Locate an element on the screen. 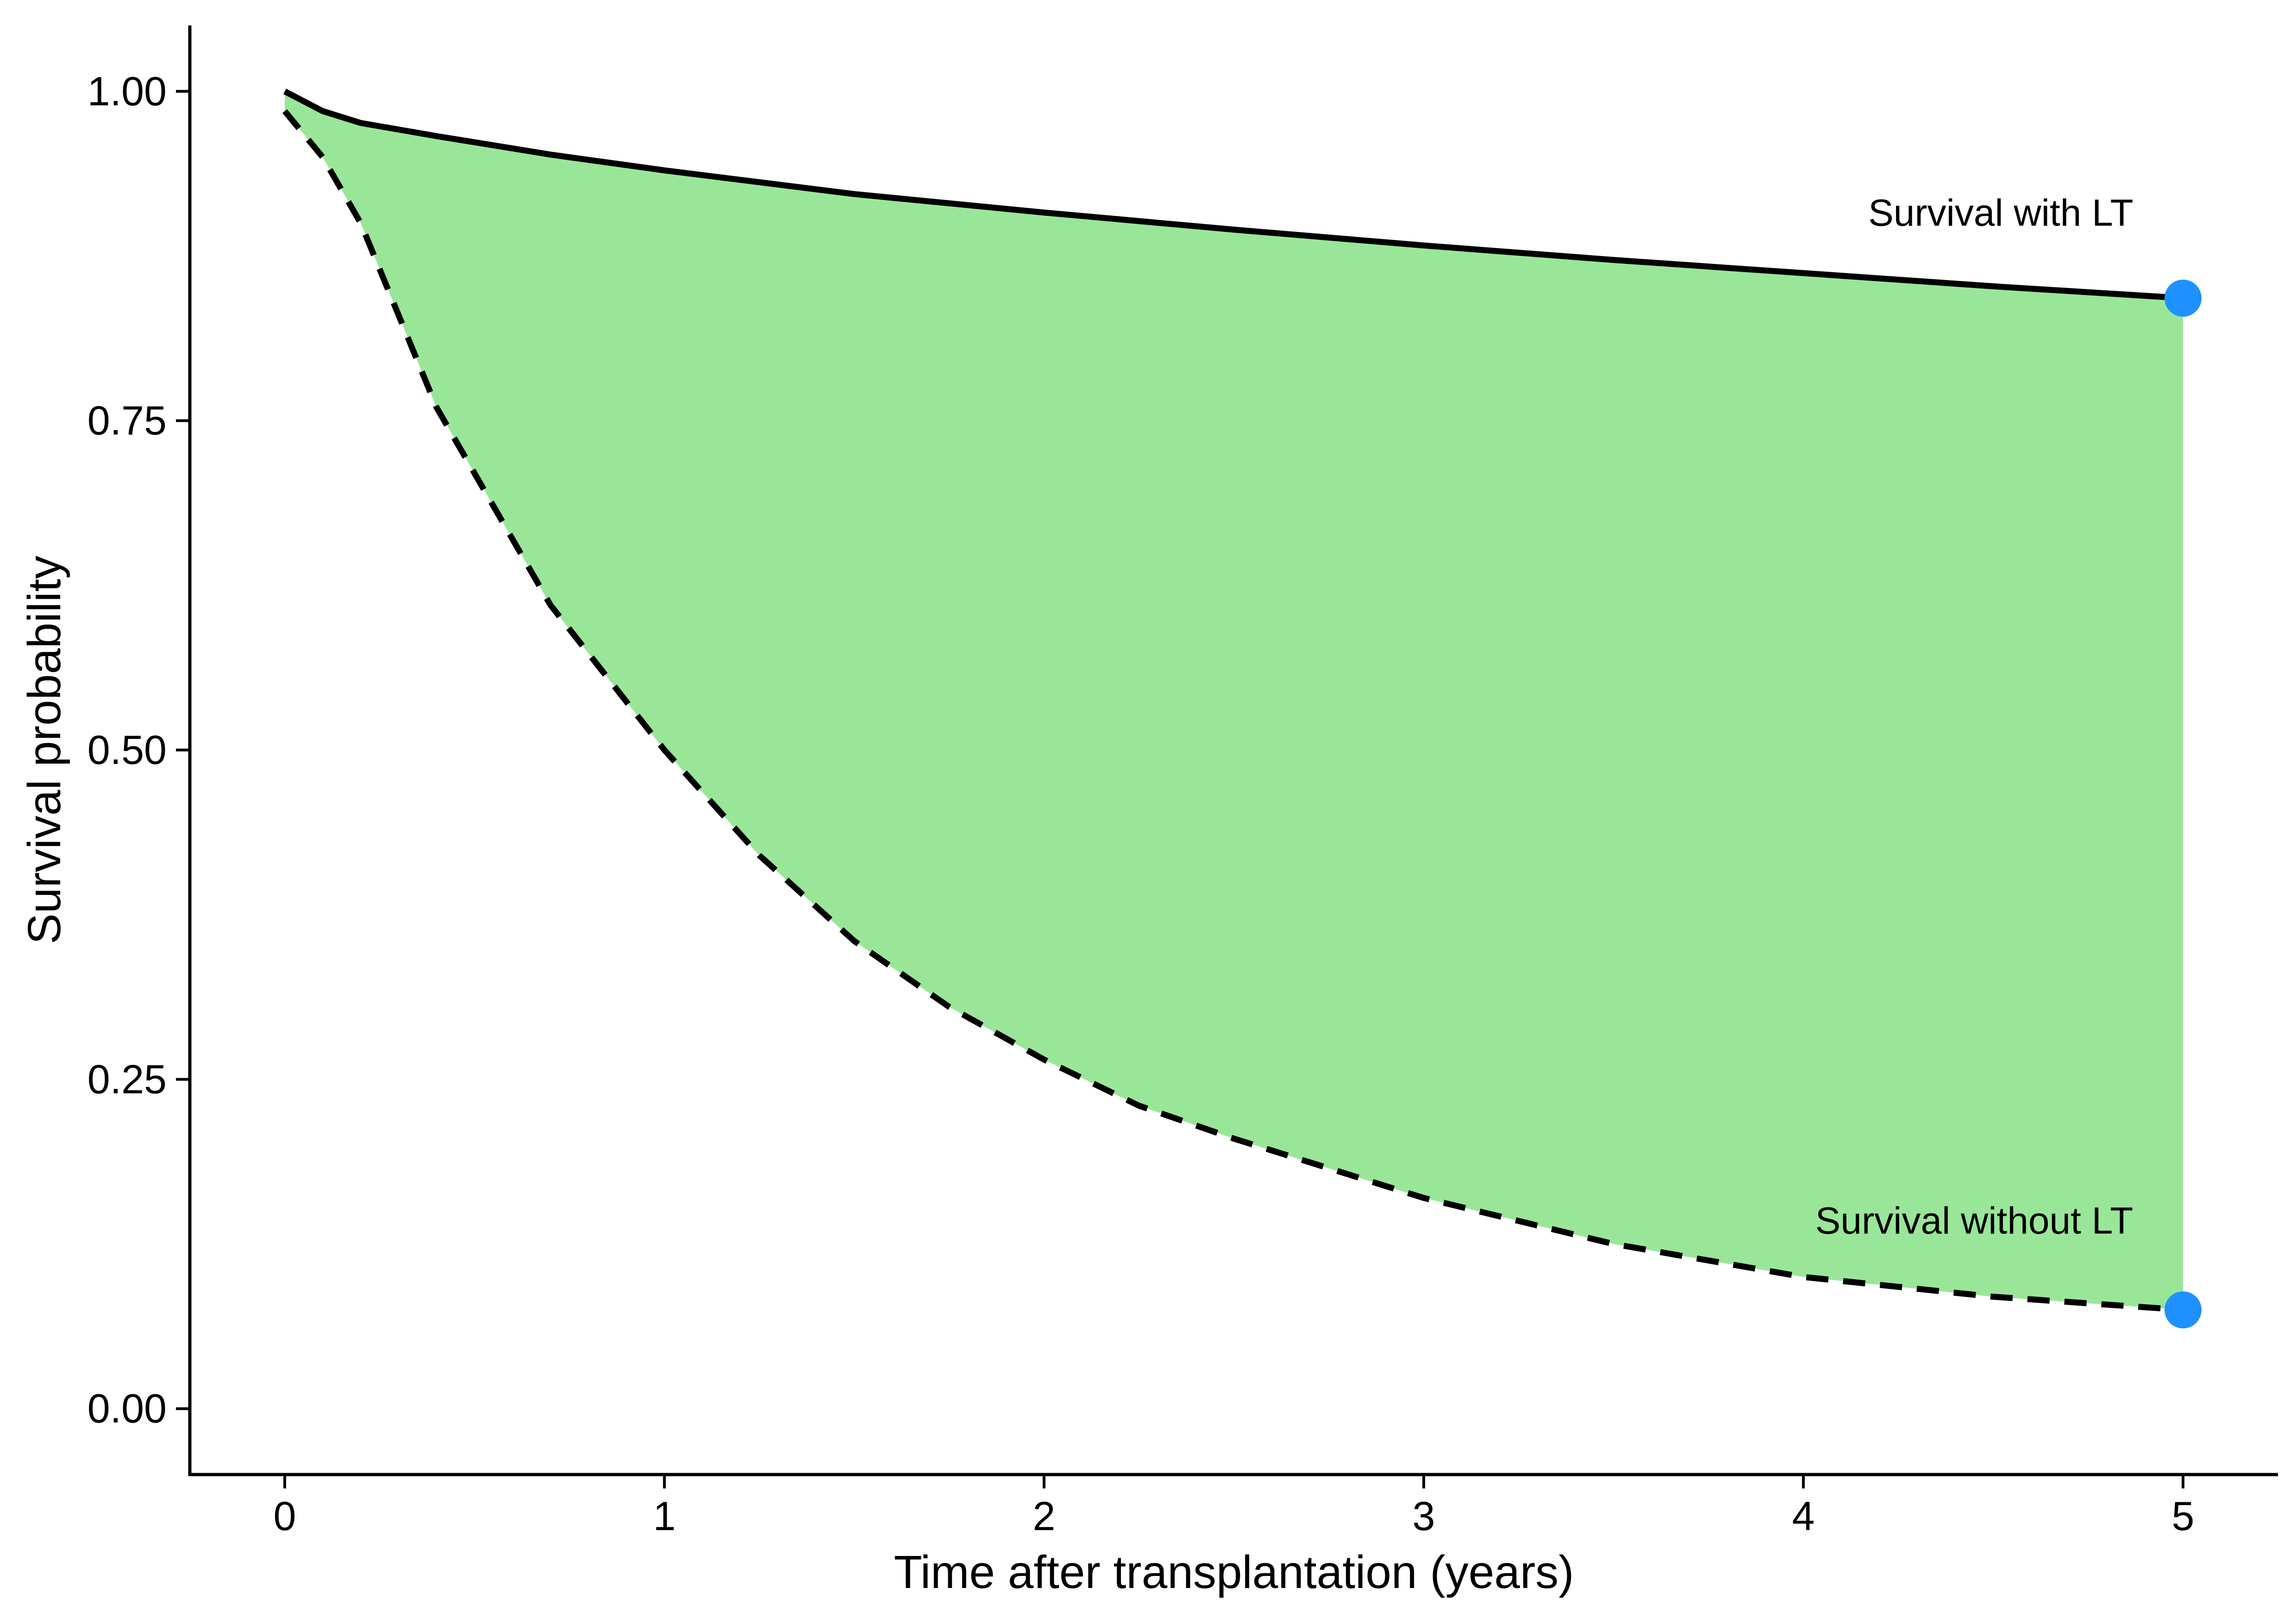 The height and width of the screenshot is (1619, 2296). x-tick-label: 4 is located at coordinates (1803, 1516).